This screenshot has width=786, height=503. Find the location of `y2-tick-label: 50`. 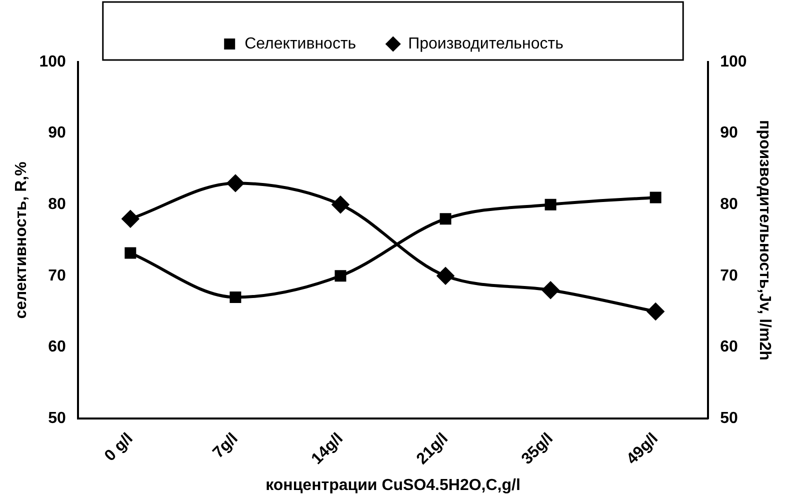

y2-tick-label: 50 is located at coordinates (729, 418).